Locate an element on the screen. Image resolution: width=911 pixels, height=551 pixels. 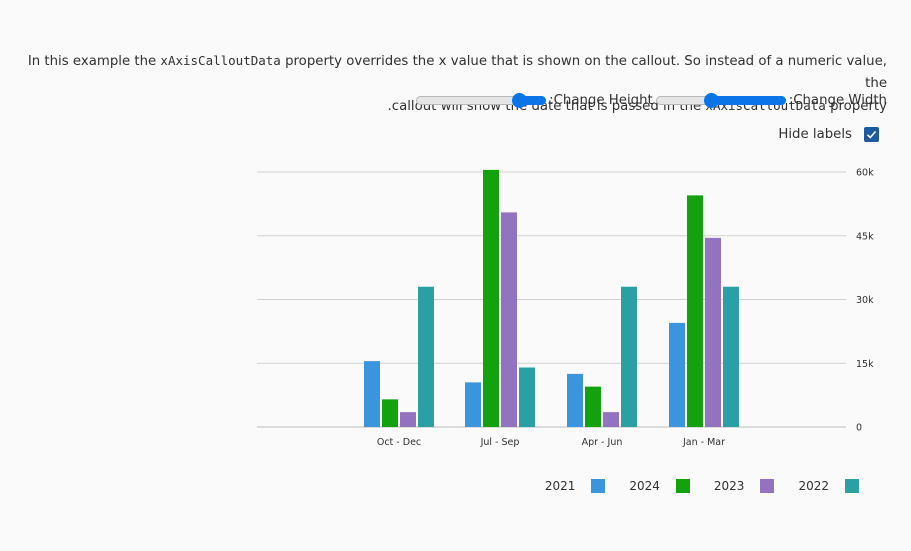
legend-item-2022: 2022 is located at coordinates (828, 486).